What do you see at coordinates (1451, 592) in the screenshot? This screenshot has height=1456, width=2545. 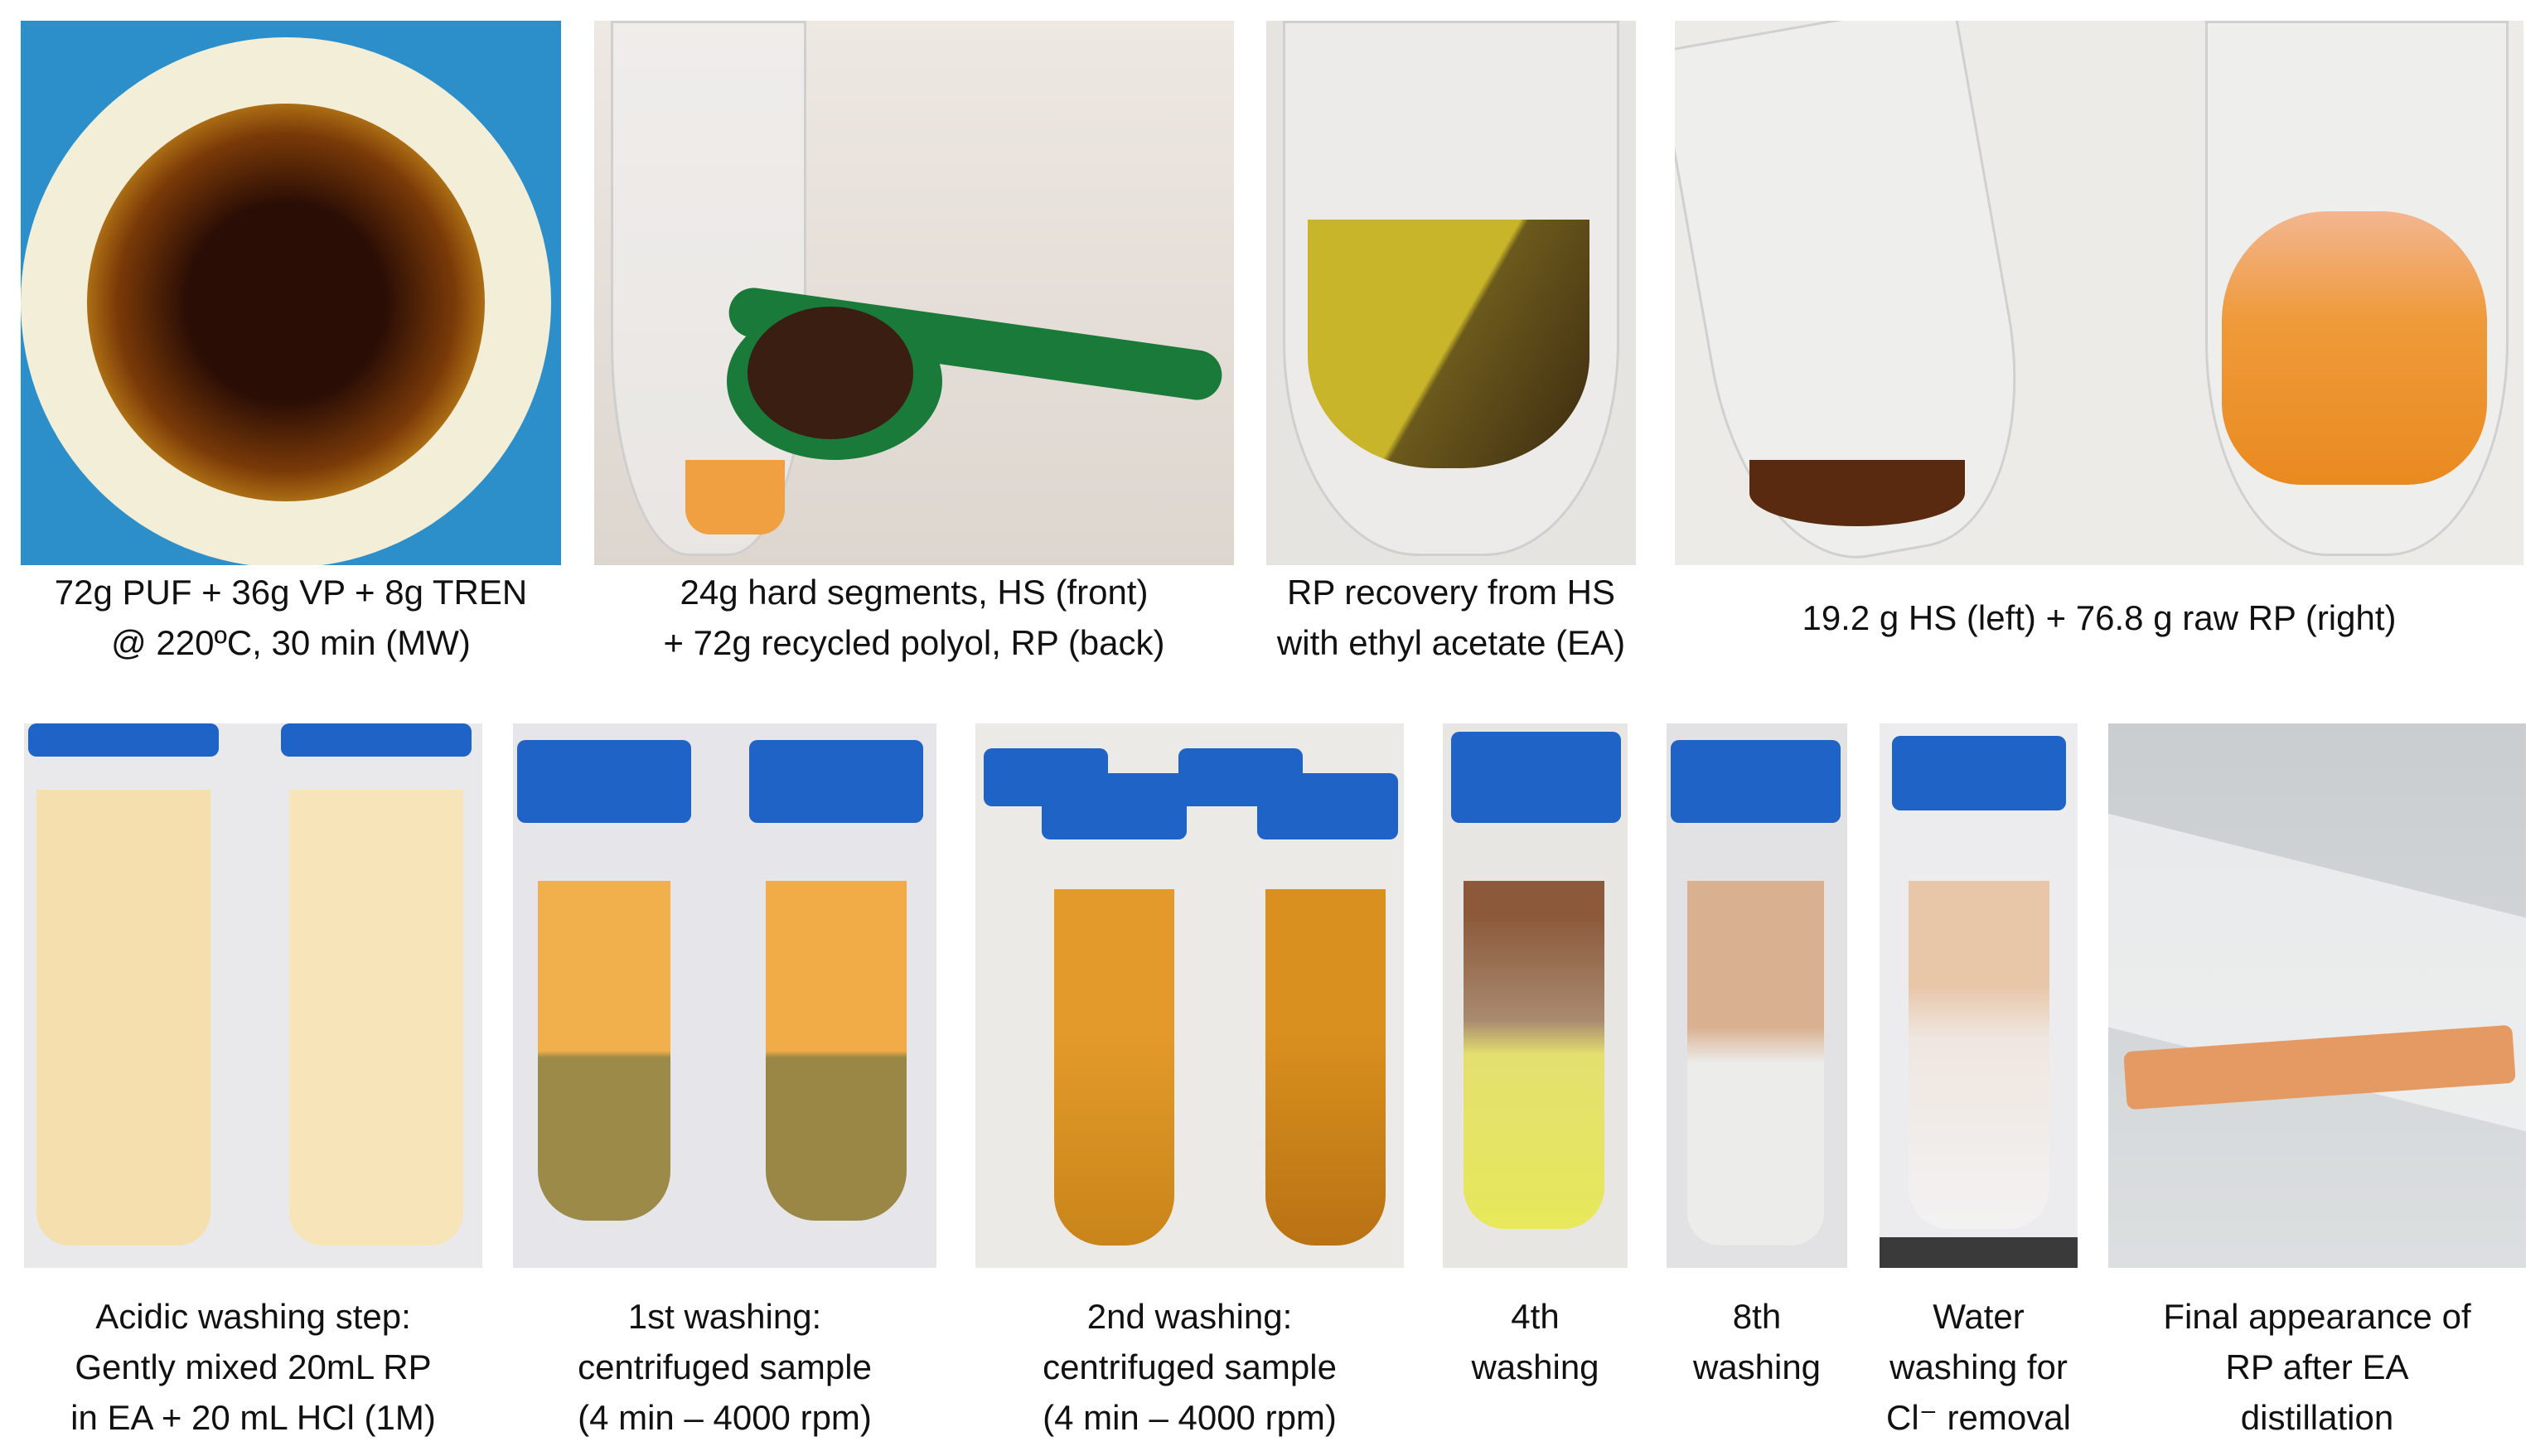 I see `caption-line: RP recovery from HS` at bounding box center [1451, 592].